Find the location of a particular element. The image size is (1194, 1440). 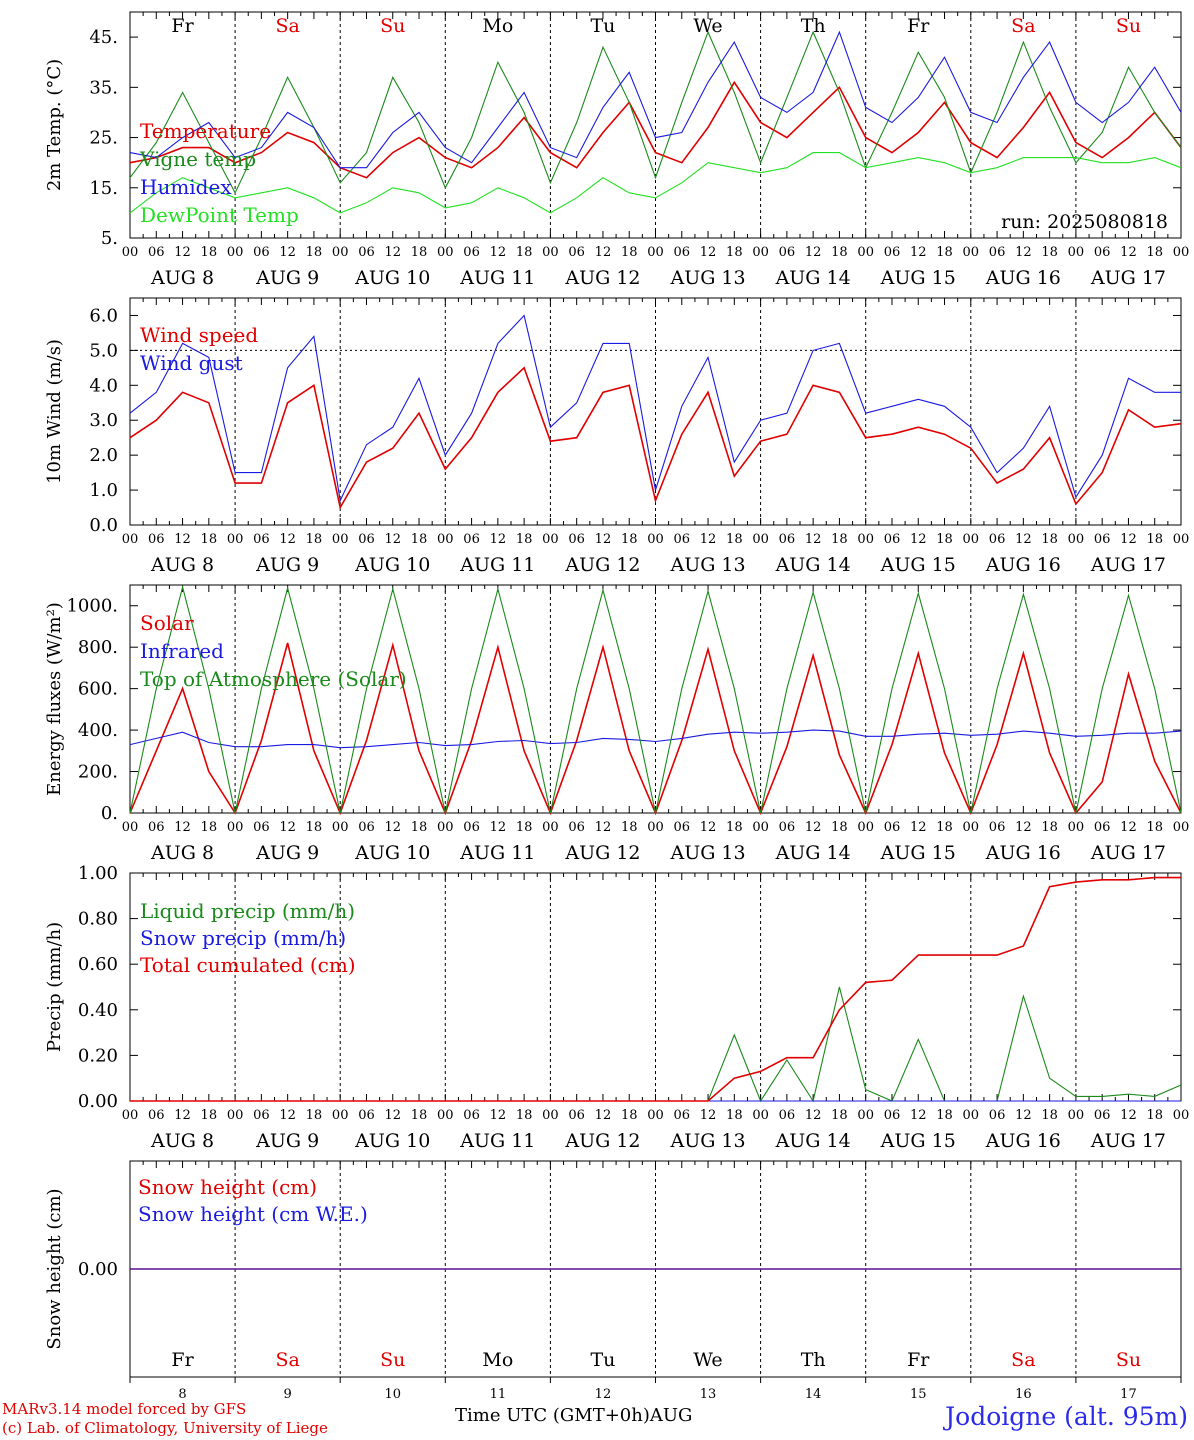

legend-entry: Vigne temp is located at coordinates (197, 159).